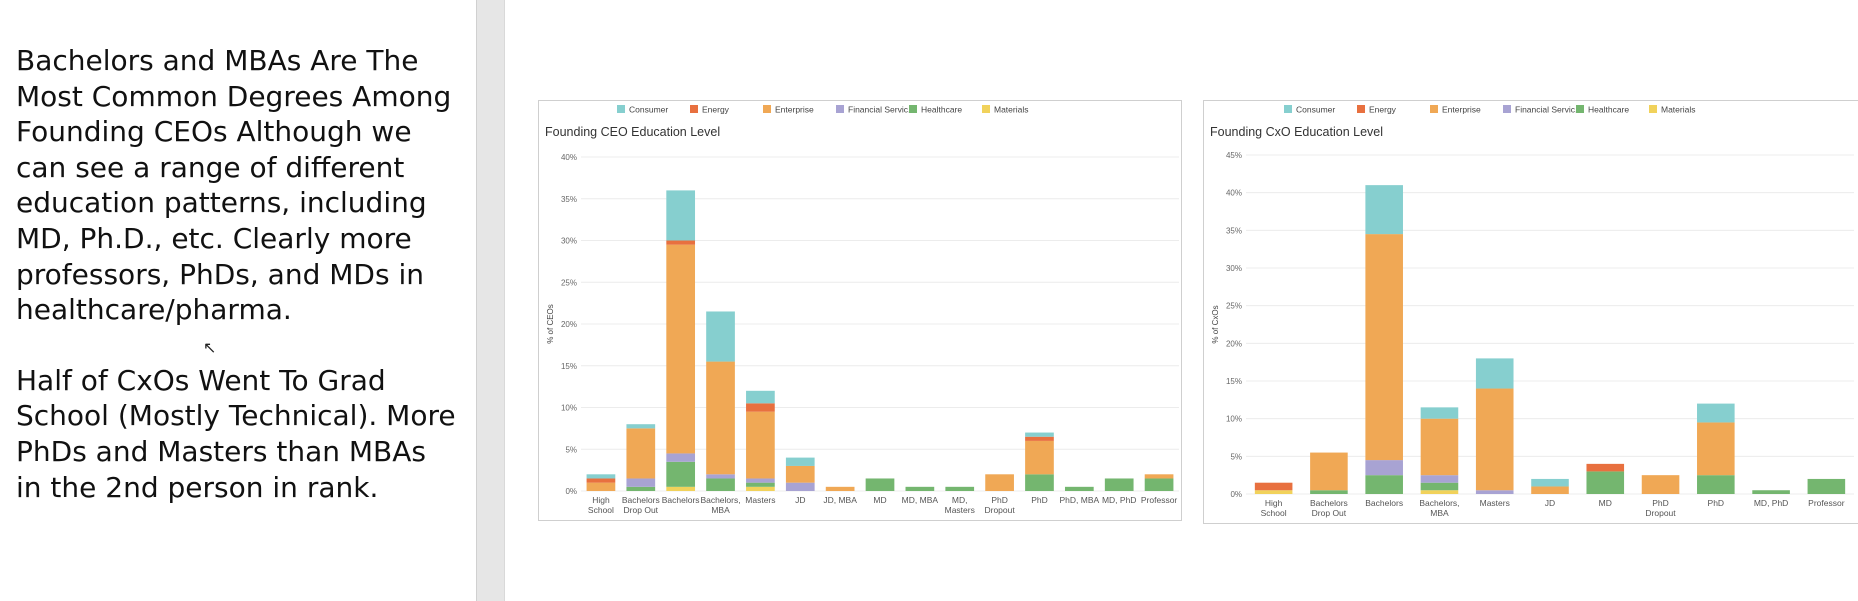 The image size is (1858, 601). Describe the element at coordinates (648, 110) in the screenshot. I see `legend-label-consumer: Consumer` at that location.